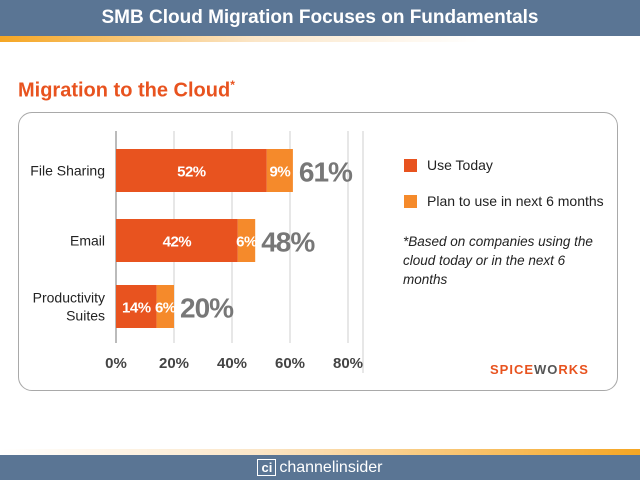 The height and width of the screenshot is (480, 640). I want to click on bar-value-label: 42%, so click(177, 242).